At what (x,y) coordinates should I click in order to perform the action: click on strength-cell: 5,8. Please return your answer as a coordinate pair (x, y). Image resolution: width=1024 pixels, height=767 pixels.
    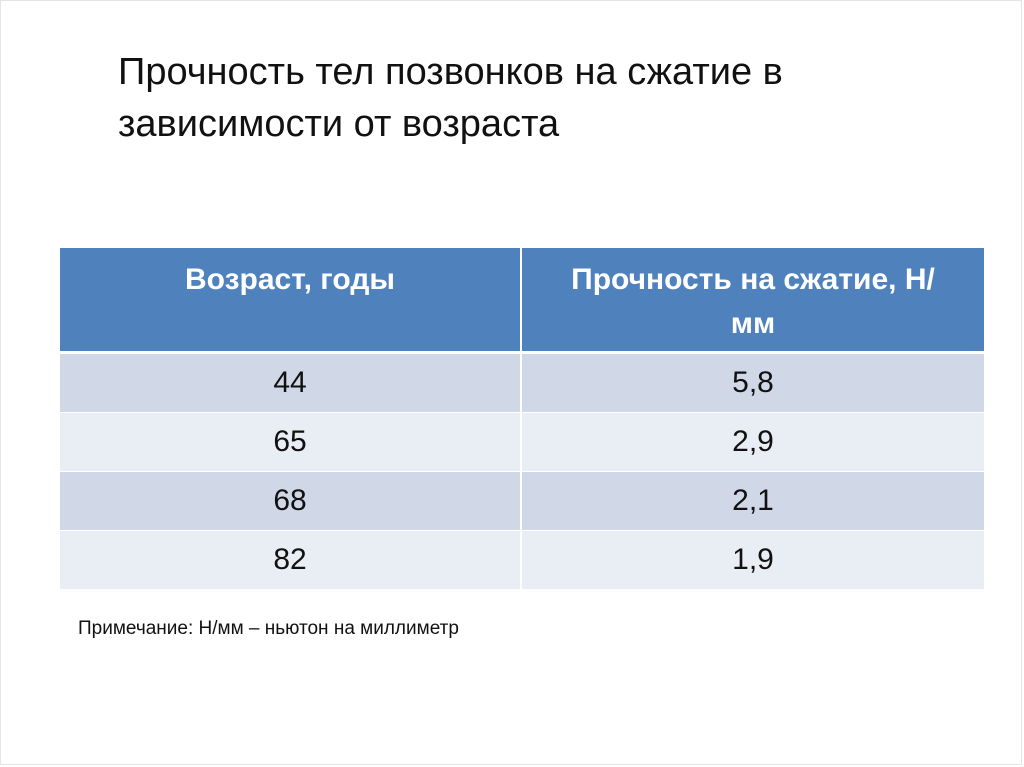
    Looking at the image, I should click on (752, 382).